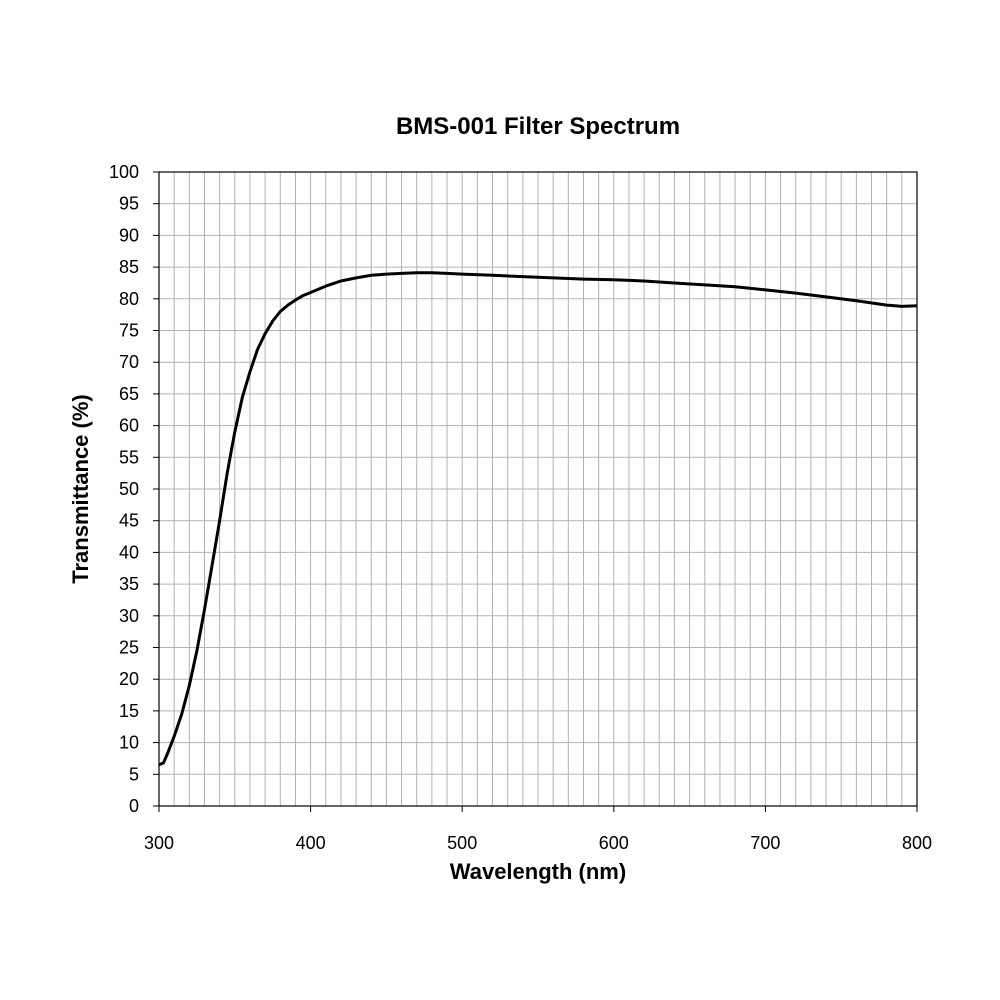 The width and height of the screenshot is (1000, 1000). Describe the element at coordinates (614, 843) in the screenshot. I see `x-tick-label: 600` at that location.